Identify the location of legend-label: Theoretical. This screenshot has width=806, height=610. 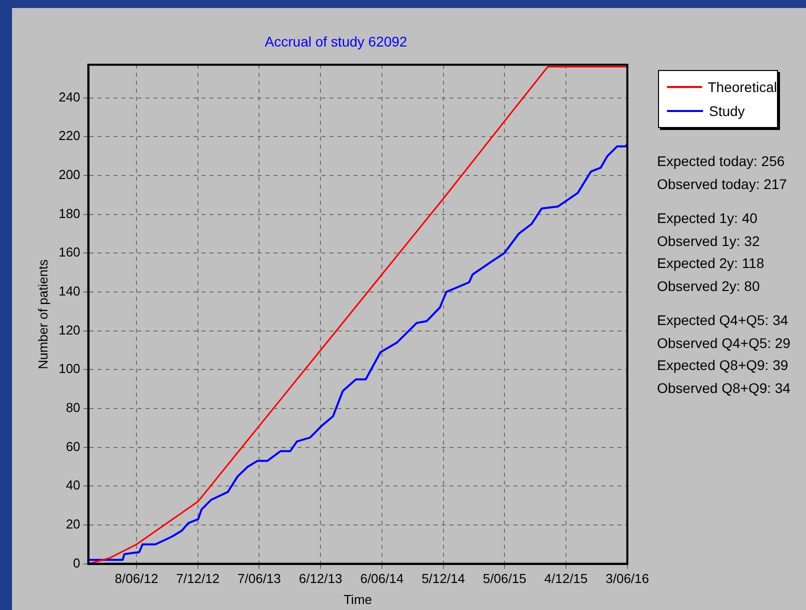
(742, 87).